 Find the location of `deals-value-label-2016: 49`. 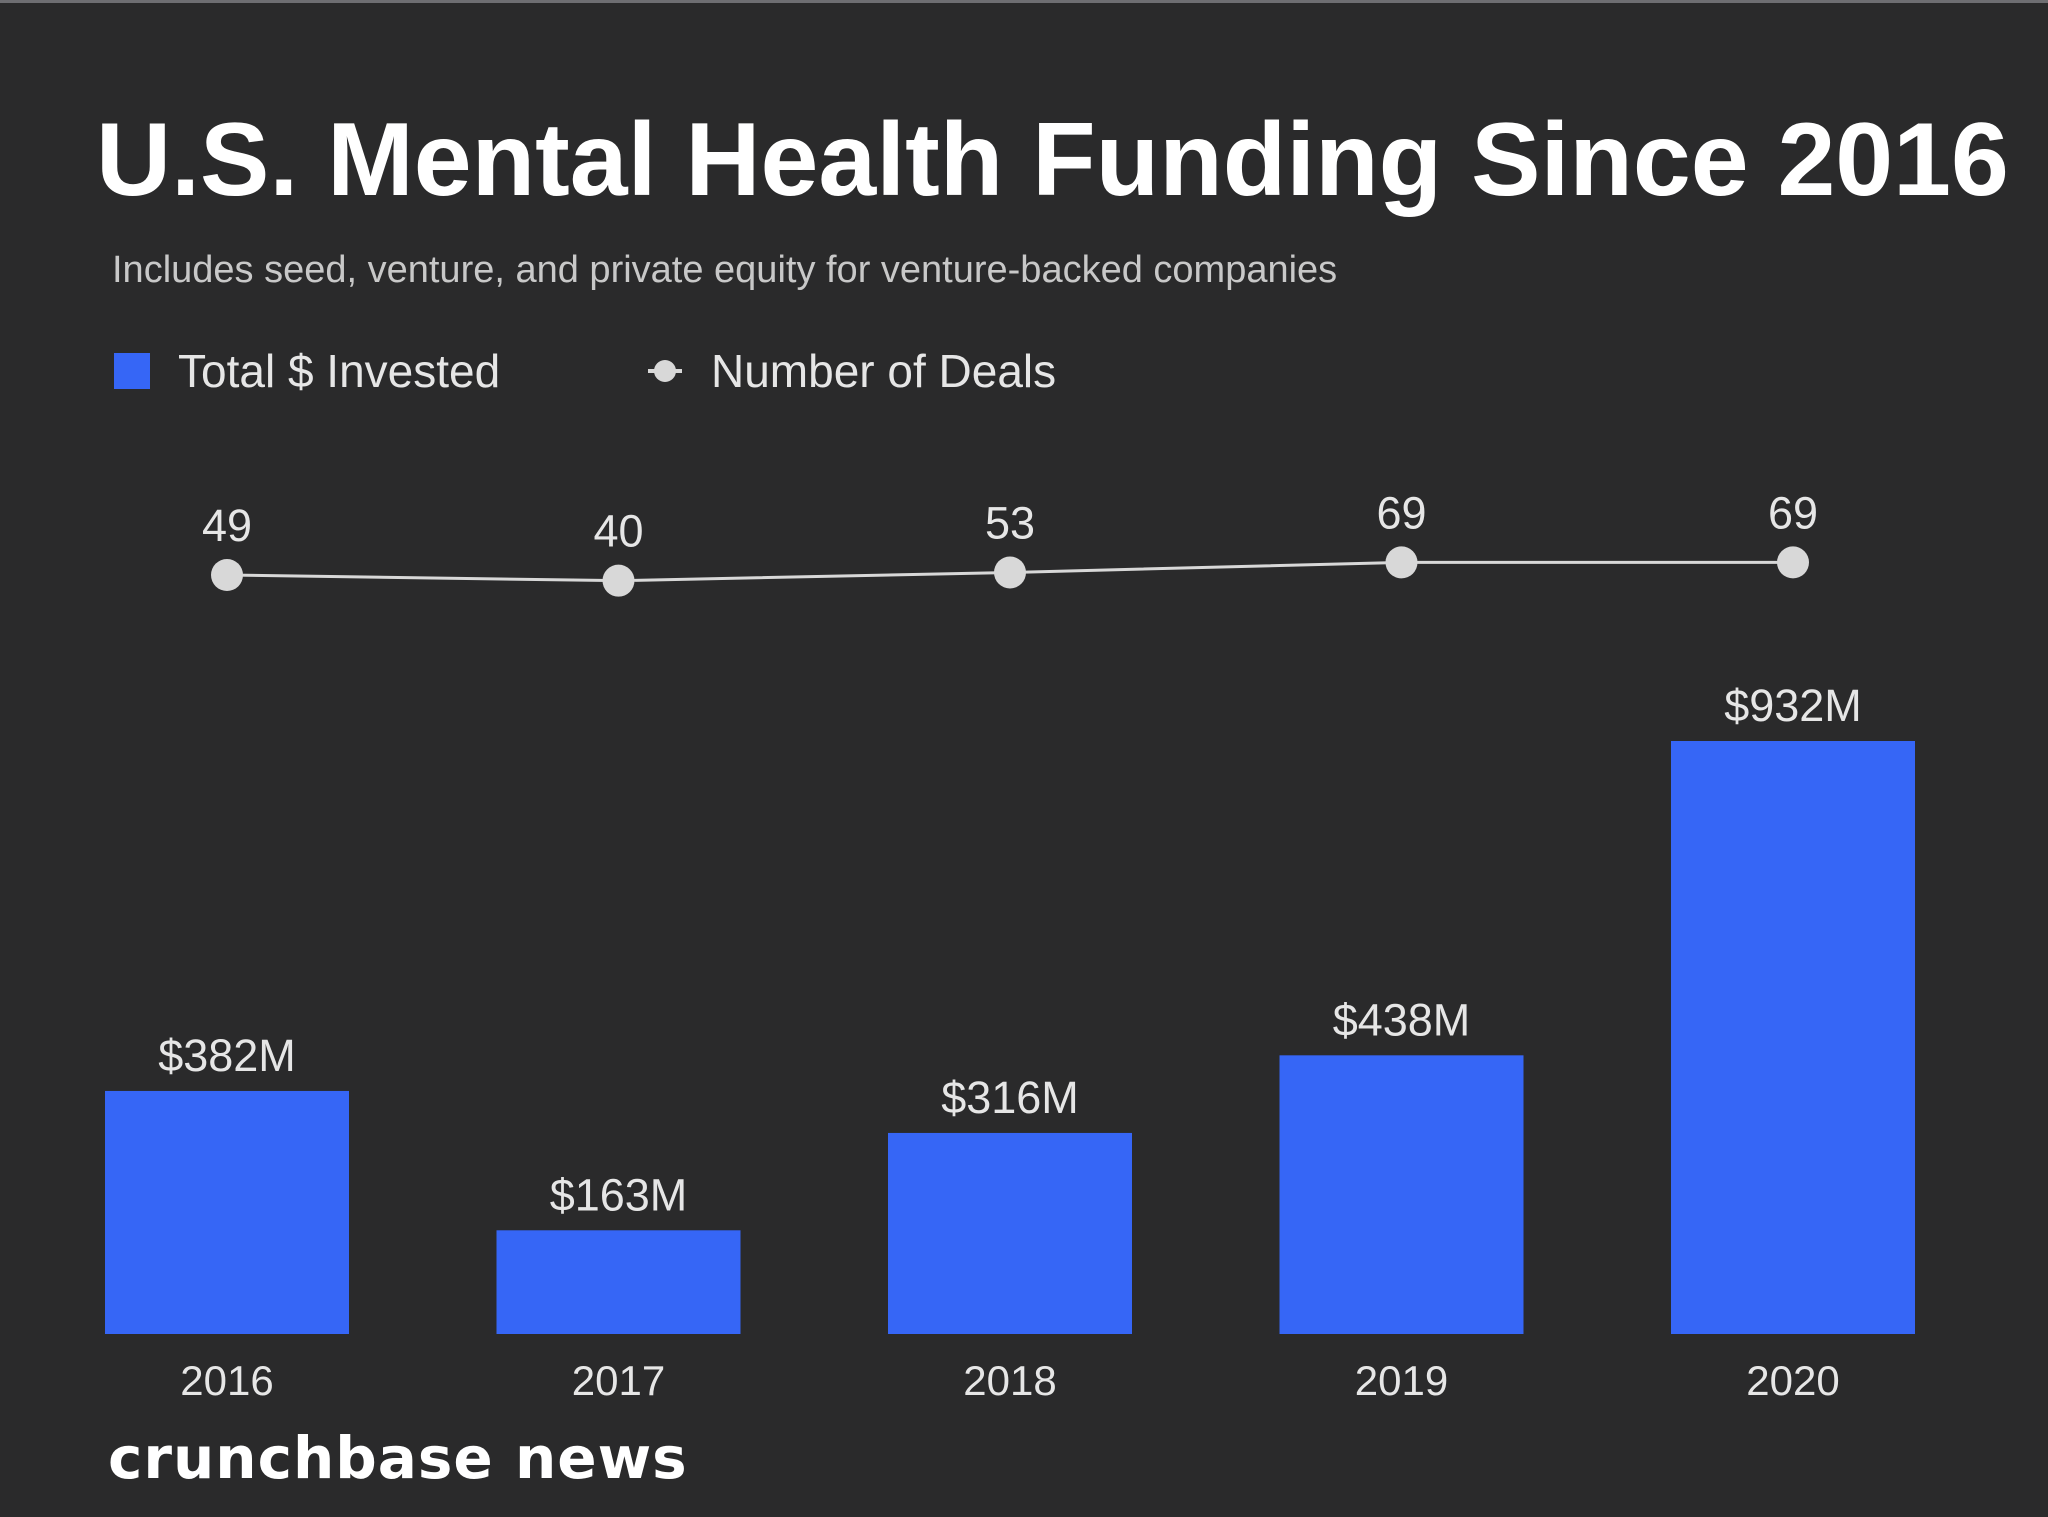

deals-value-label-2016: 49 is located at coordinates (227, 525).